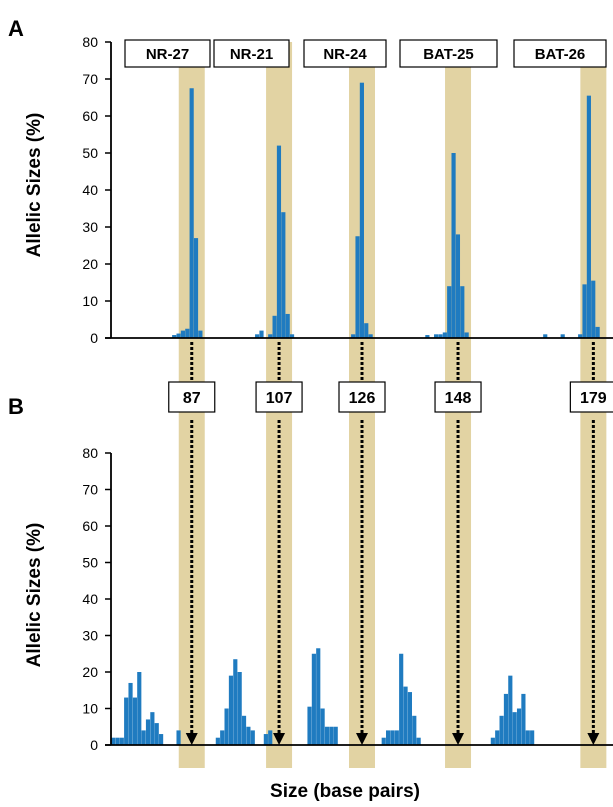  What do you see at coordinates (90, 153) in the screenshot?
I see `panel-a-y-tick-label: 50` at bounding box center [90, 153].